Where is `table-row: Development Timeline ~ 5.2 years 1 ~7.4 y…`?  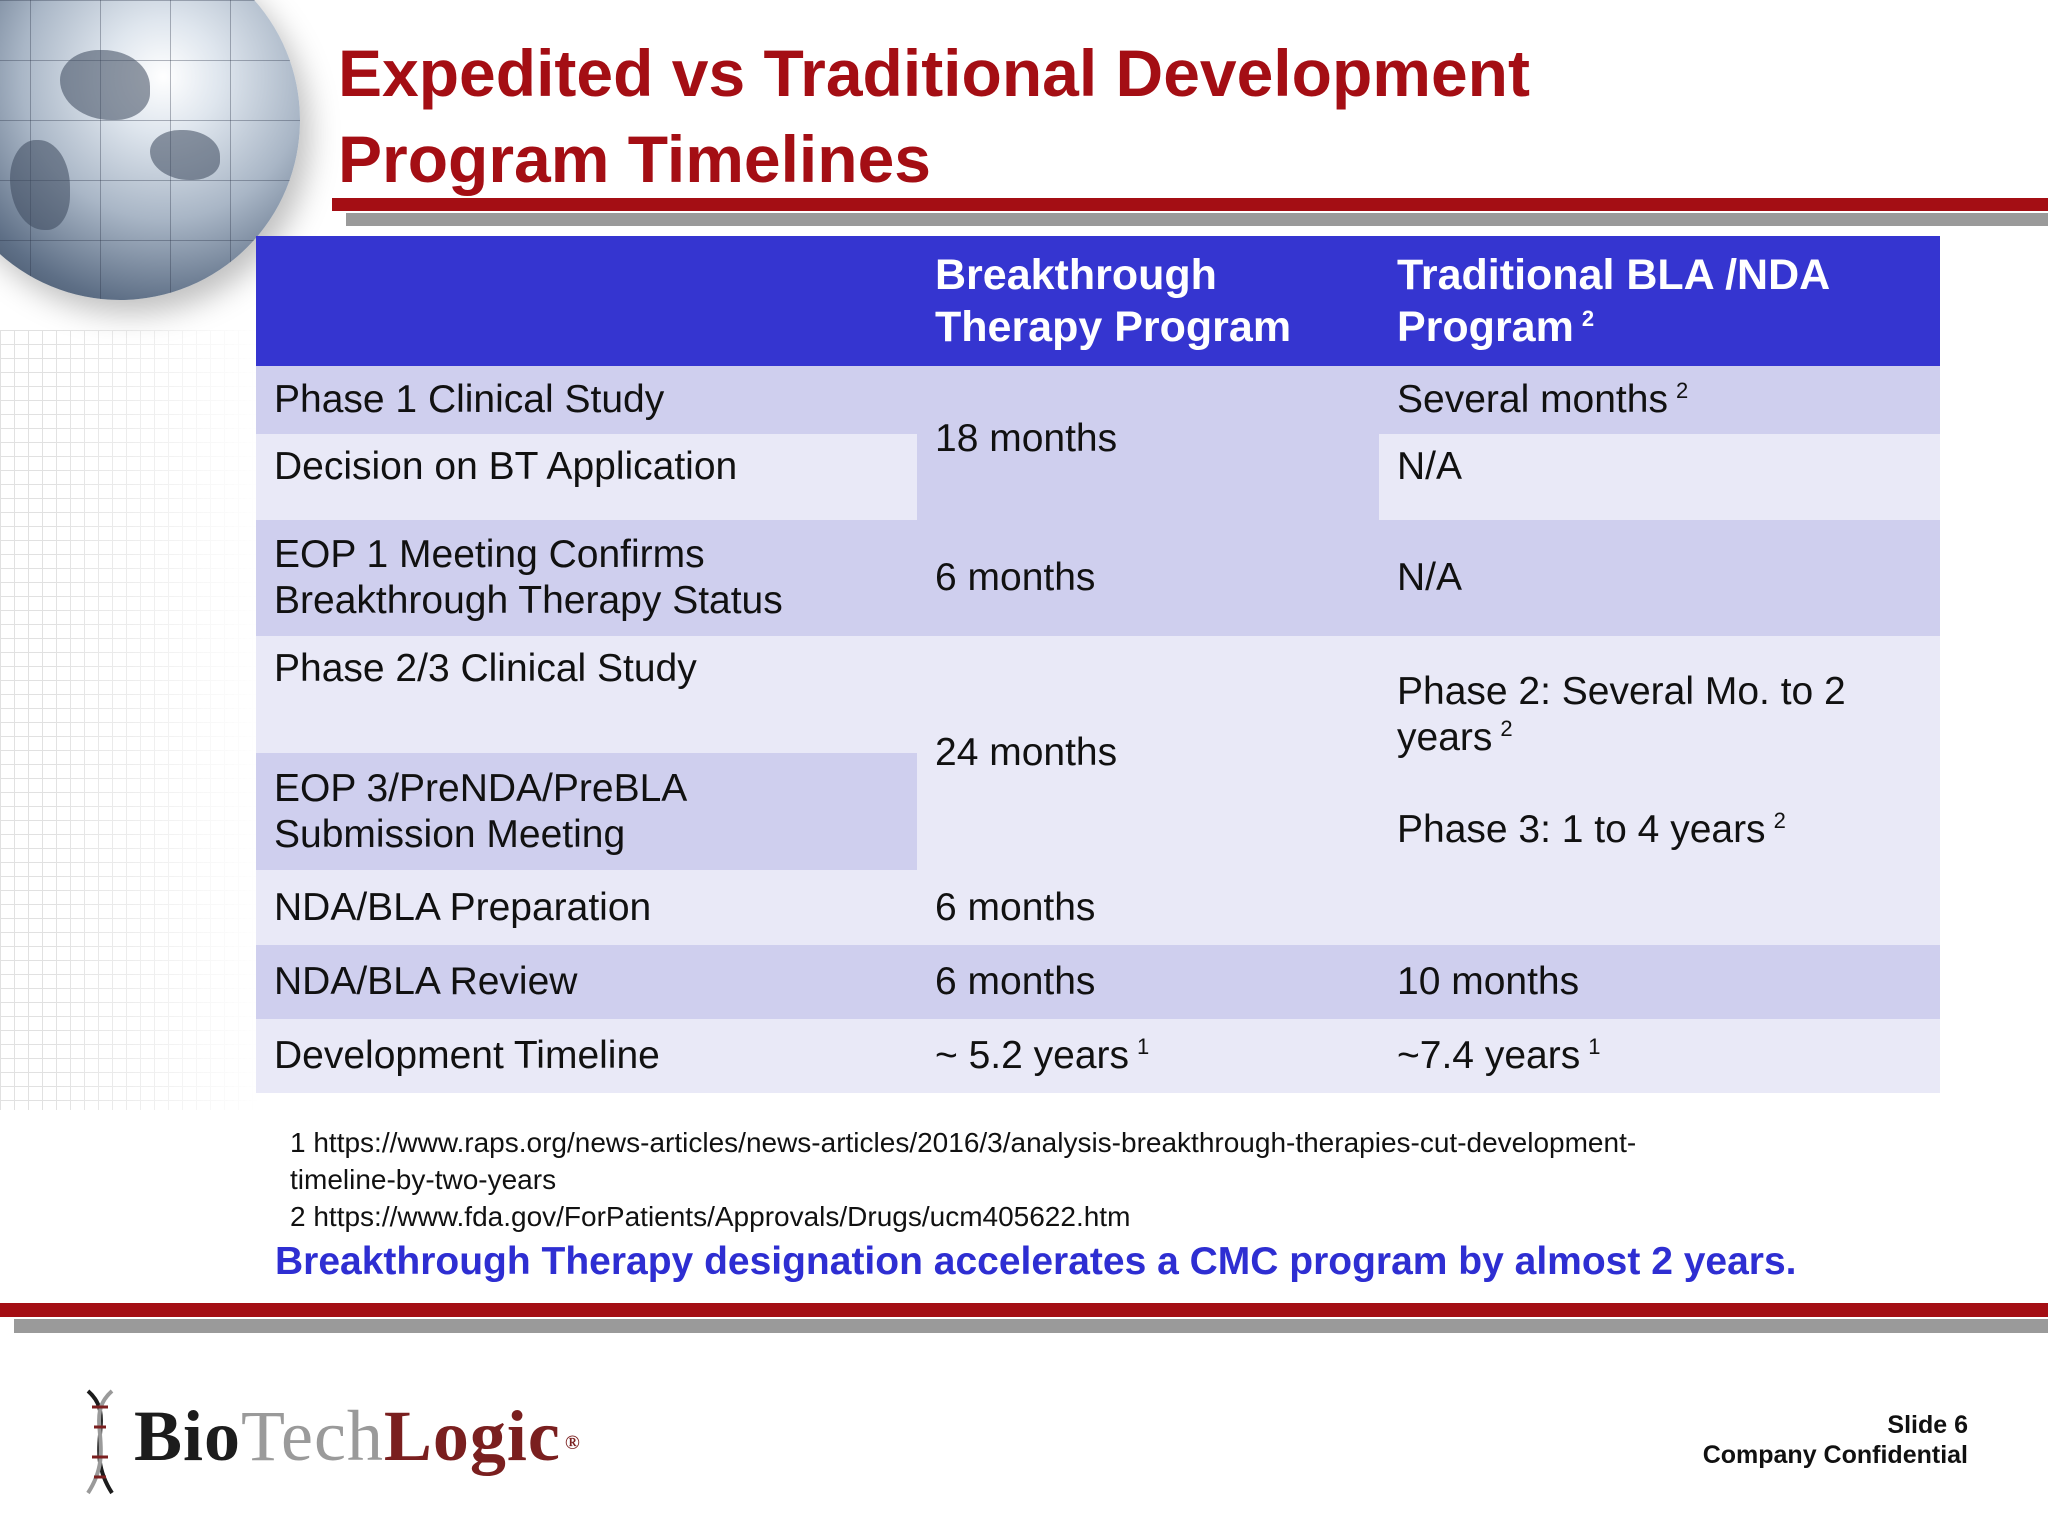
table-row: Development Timeline ~ 5.2 years 1 ~7.4 y… is located at coordinates (1098, 1056).